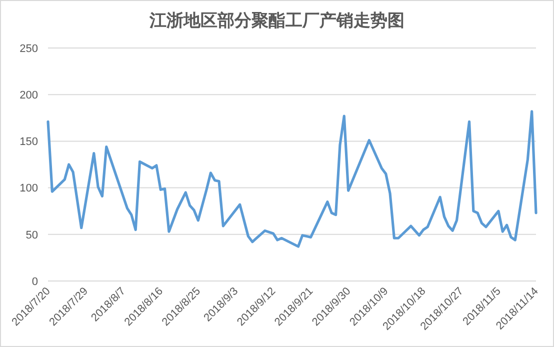 The width and height of the screenshot is (554, 347). What do you see at coordinates (32, 235) in the screenshot?
I see `y-tick-label: 50` at bounding box center [32, 235].